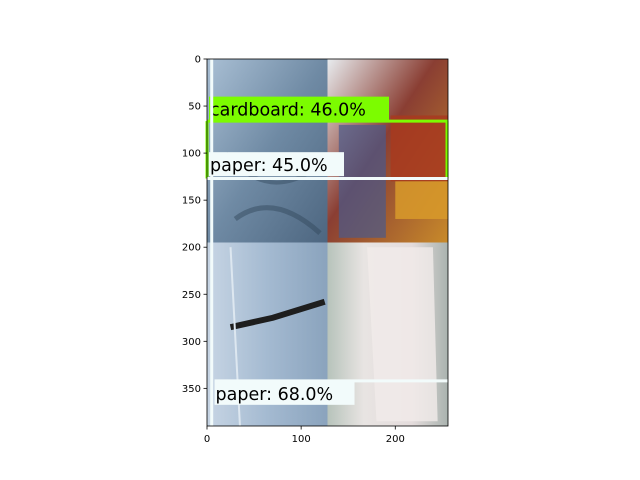 Image resolution: width=640 pixels, height=480 pixels. What do you see at coordinates (194, 107) in the screenshot?
I see `y-tick-label: 50` at bounding box center [194, 107].